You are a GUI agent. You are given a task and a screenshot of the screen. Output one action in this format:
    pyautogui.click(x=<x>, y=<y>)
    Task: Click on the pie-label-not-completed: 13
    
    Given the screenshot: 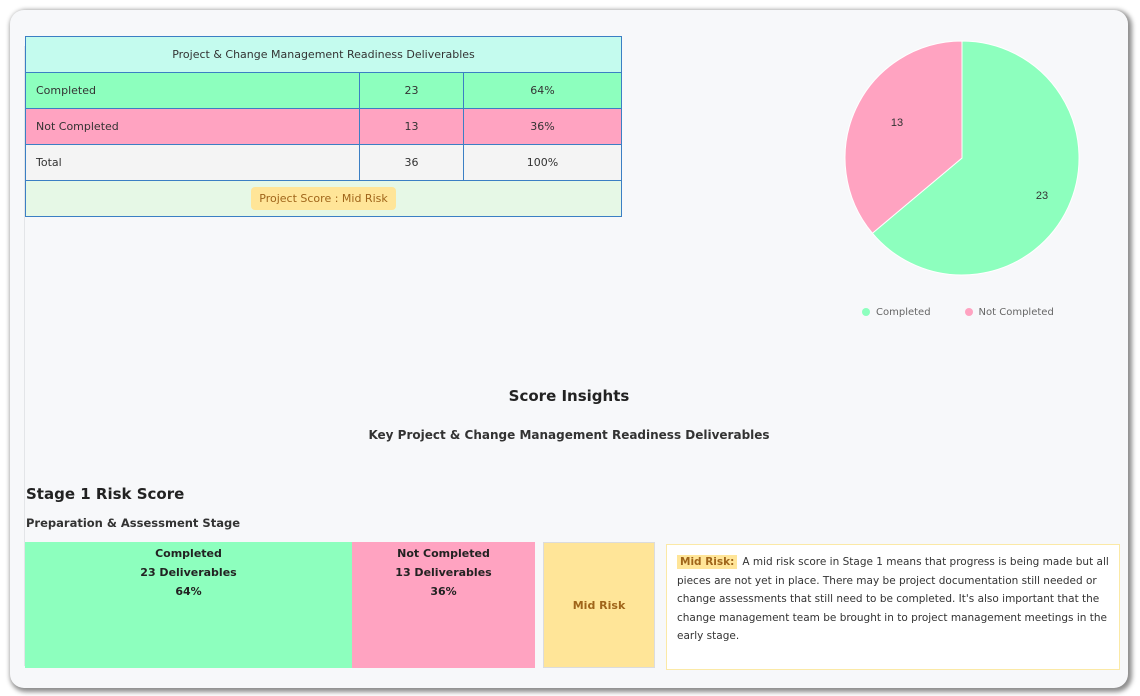 What is the action you would take?
    pyautogui.click(x=897, y=123)
    